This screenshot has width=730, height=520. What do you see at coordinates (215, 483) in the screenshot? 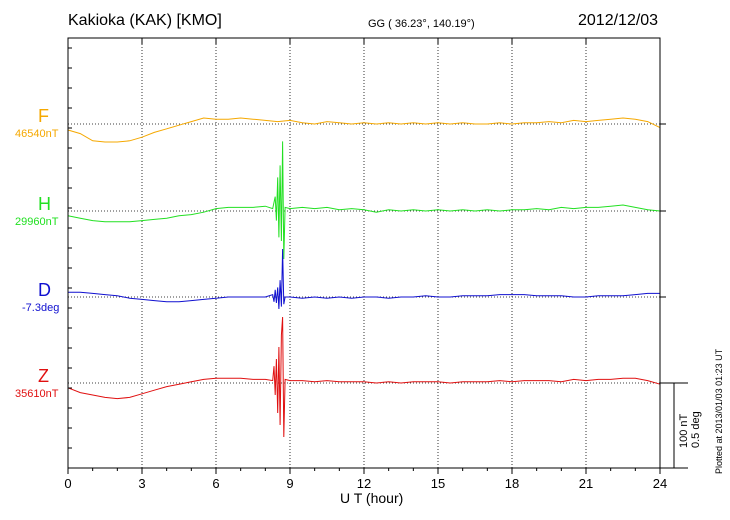
I see `x-tick-label: 6` at bounding box center [215, 483].